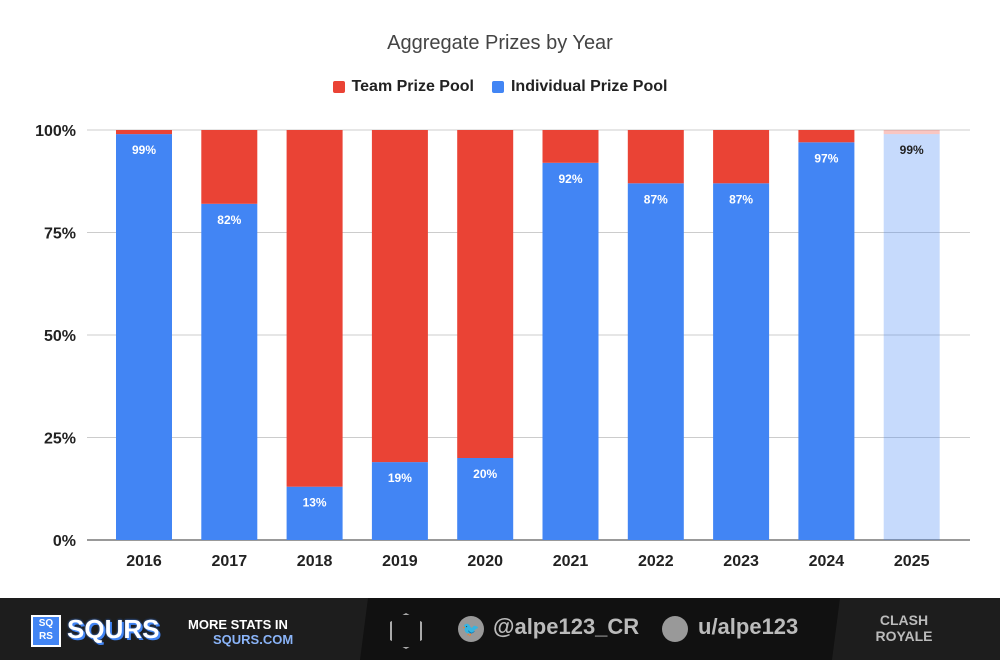 Image resolution: width=1000 pixels, height=660 pixels. I want to click on data-label: 97%, so click(826, 158).